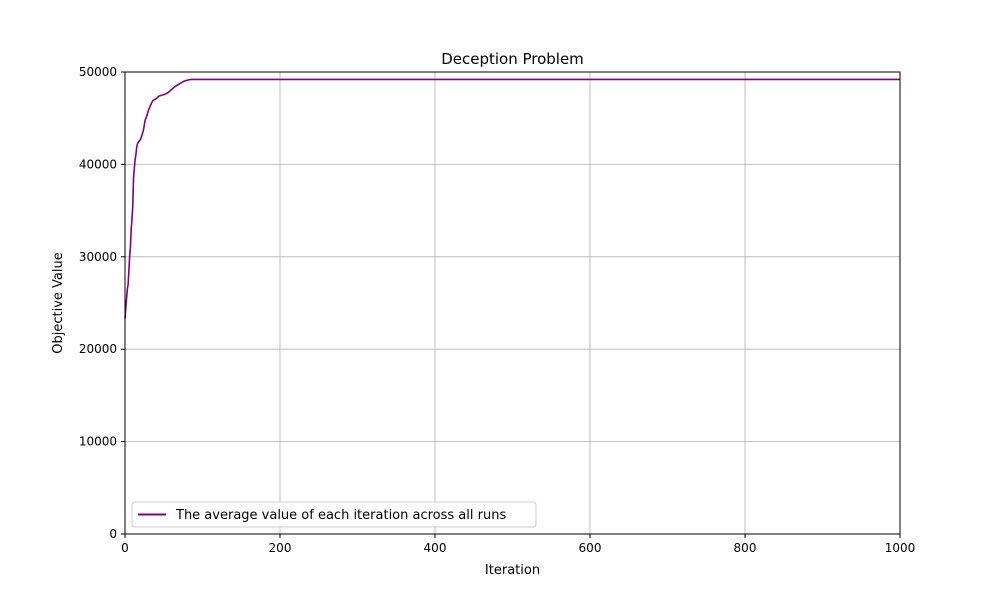 The image size is (1000, 600). What do you see at coordinates (512, 59) in the screenshot?
I see `chart-title: Deception Problem` at bounding box center [512, 59].